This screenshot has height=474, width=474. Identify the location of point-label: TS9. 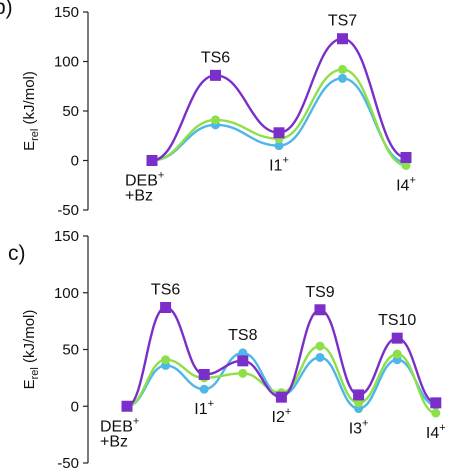
(319, 292).